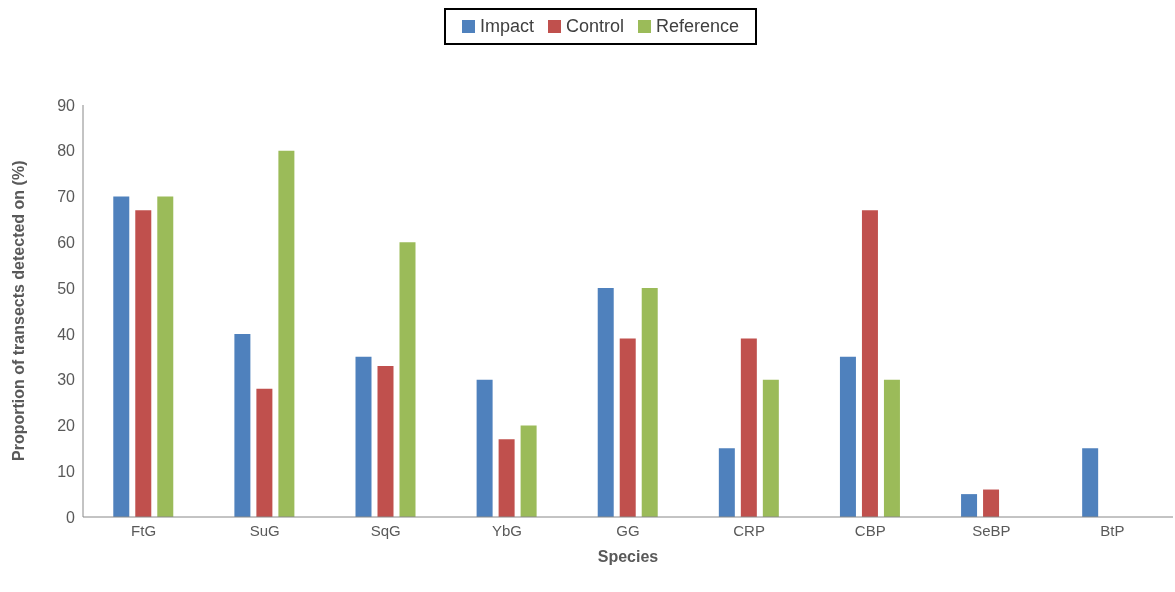  Describe the element at coordinates (506, 26) in the screenshot. I see `legend-label: Impact` at that location.